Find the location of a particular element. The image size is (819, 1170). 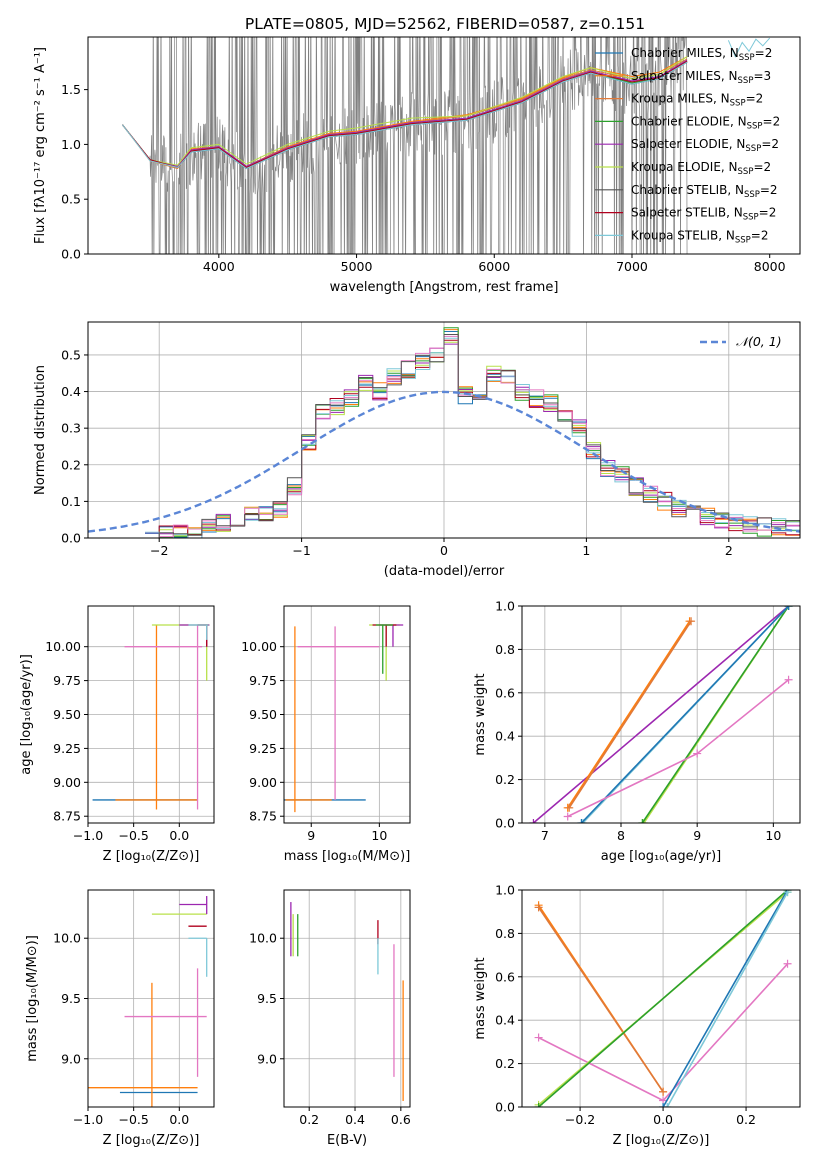

y-tick-label: 8.75 is located at coordinates (263, 816).